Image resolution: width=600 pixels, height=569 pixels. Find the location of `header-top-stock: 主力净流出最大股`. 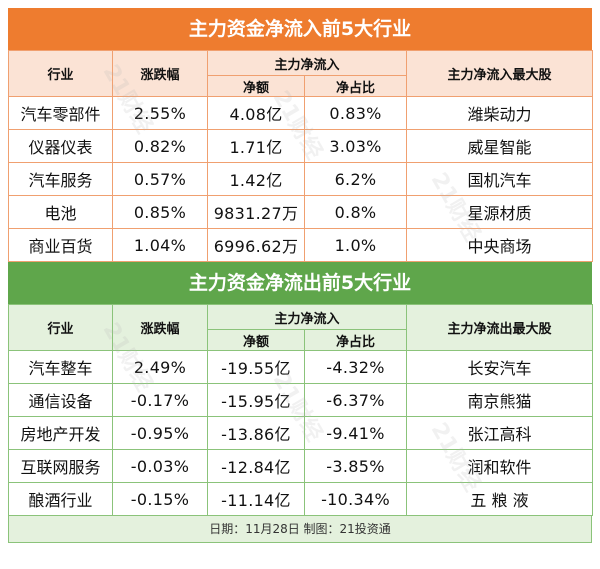

header-top-stock: 主力净流出最大股 is located at coordinates (500, 327).